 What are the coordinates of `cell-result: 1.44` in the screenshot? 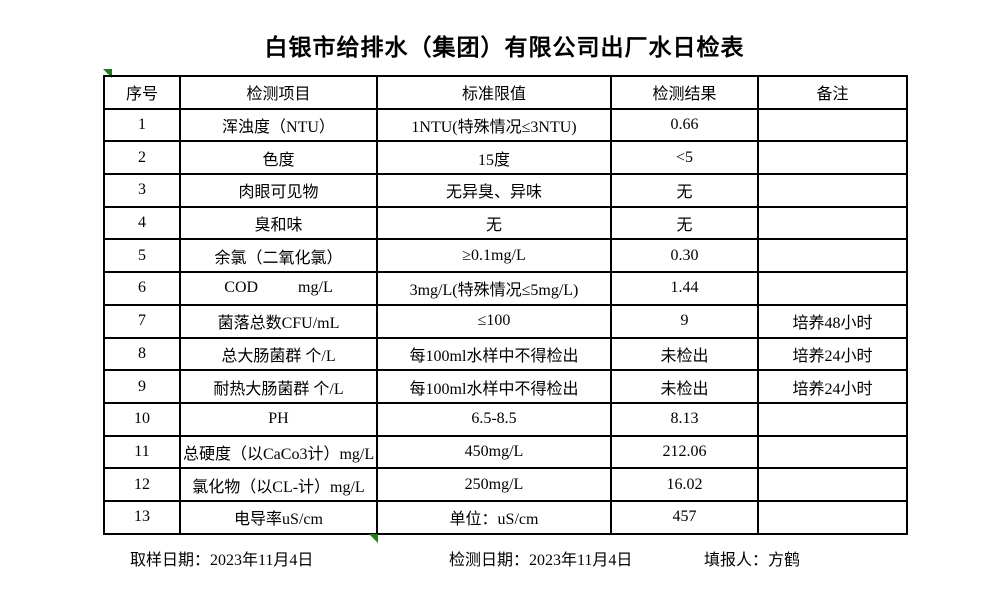 It's located at (684, 288).